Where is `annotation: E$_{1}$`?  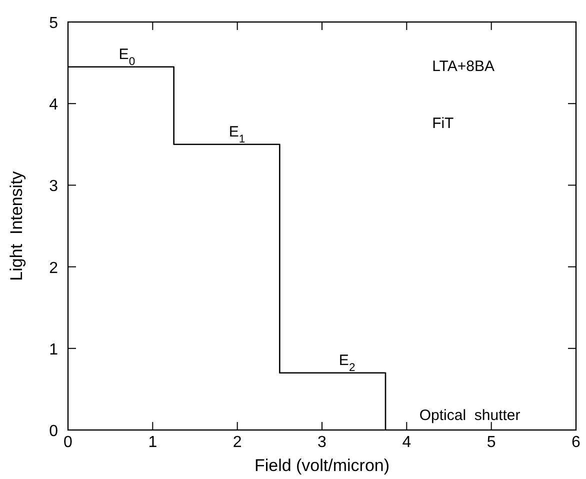 annotation: E$_{1}$ is located at coordinates (237, 134).